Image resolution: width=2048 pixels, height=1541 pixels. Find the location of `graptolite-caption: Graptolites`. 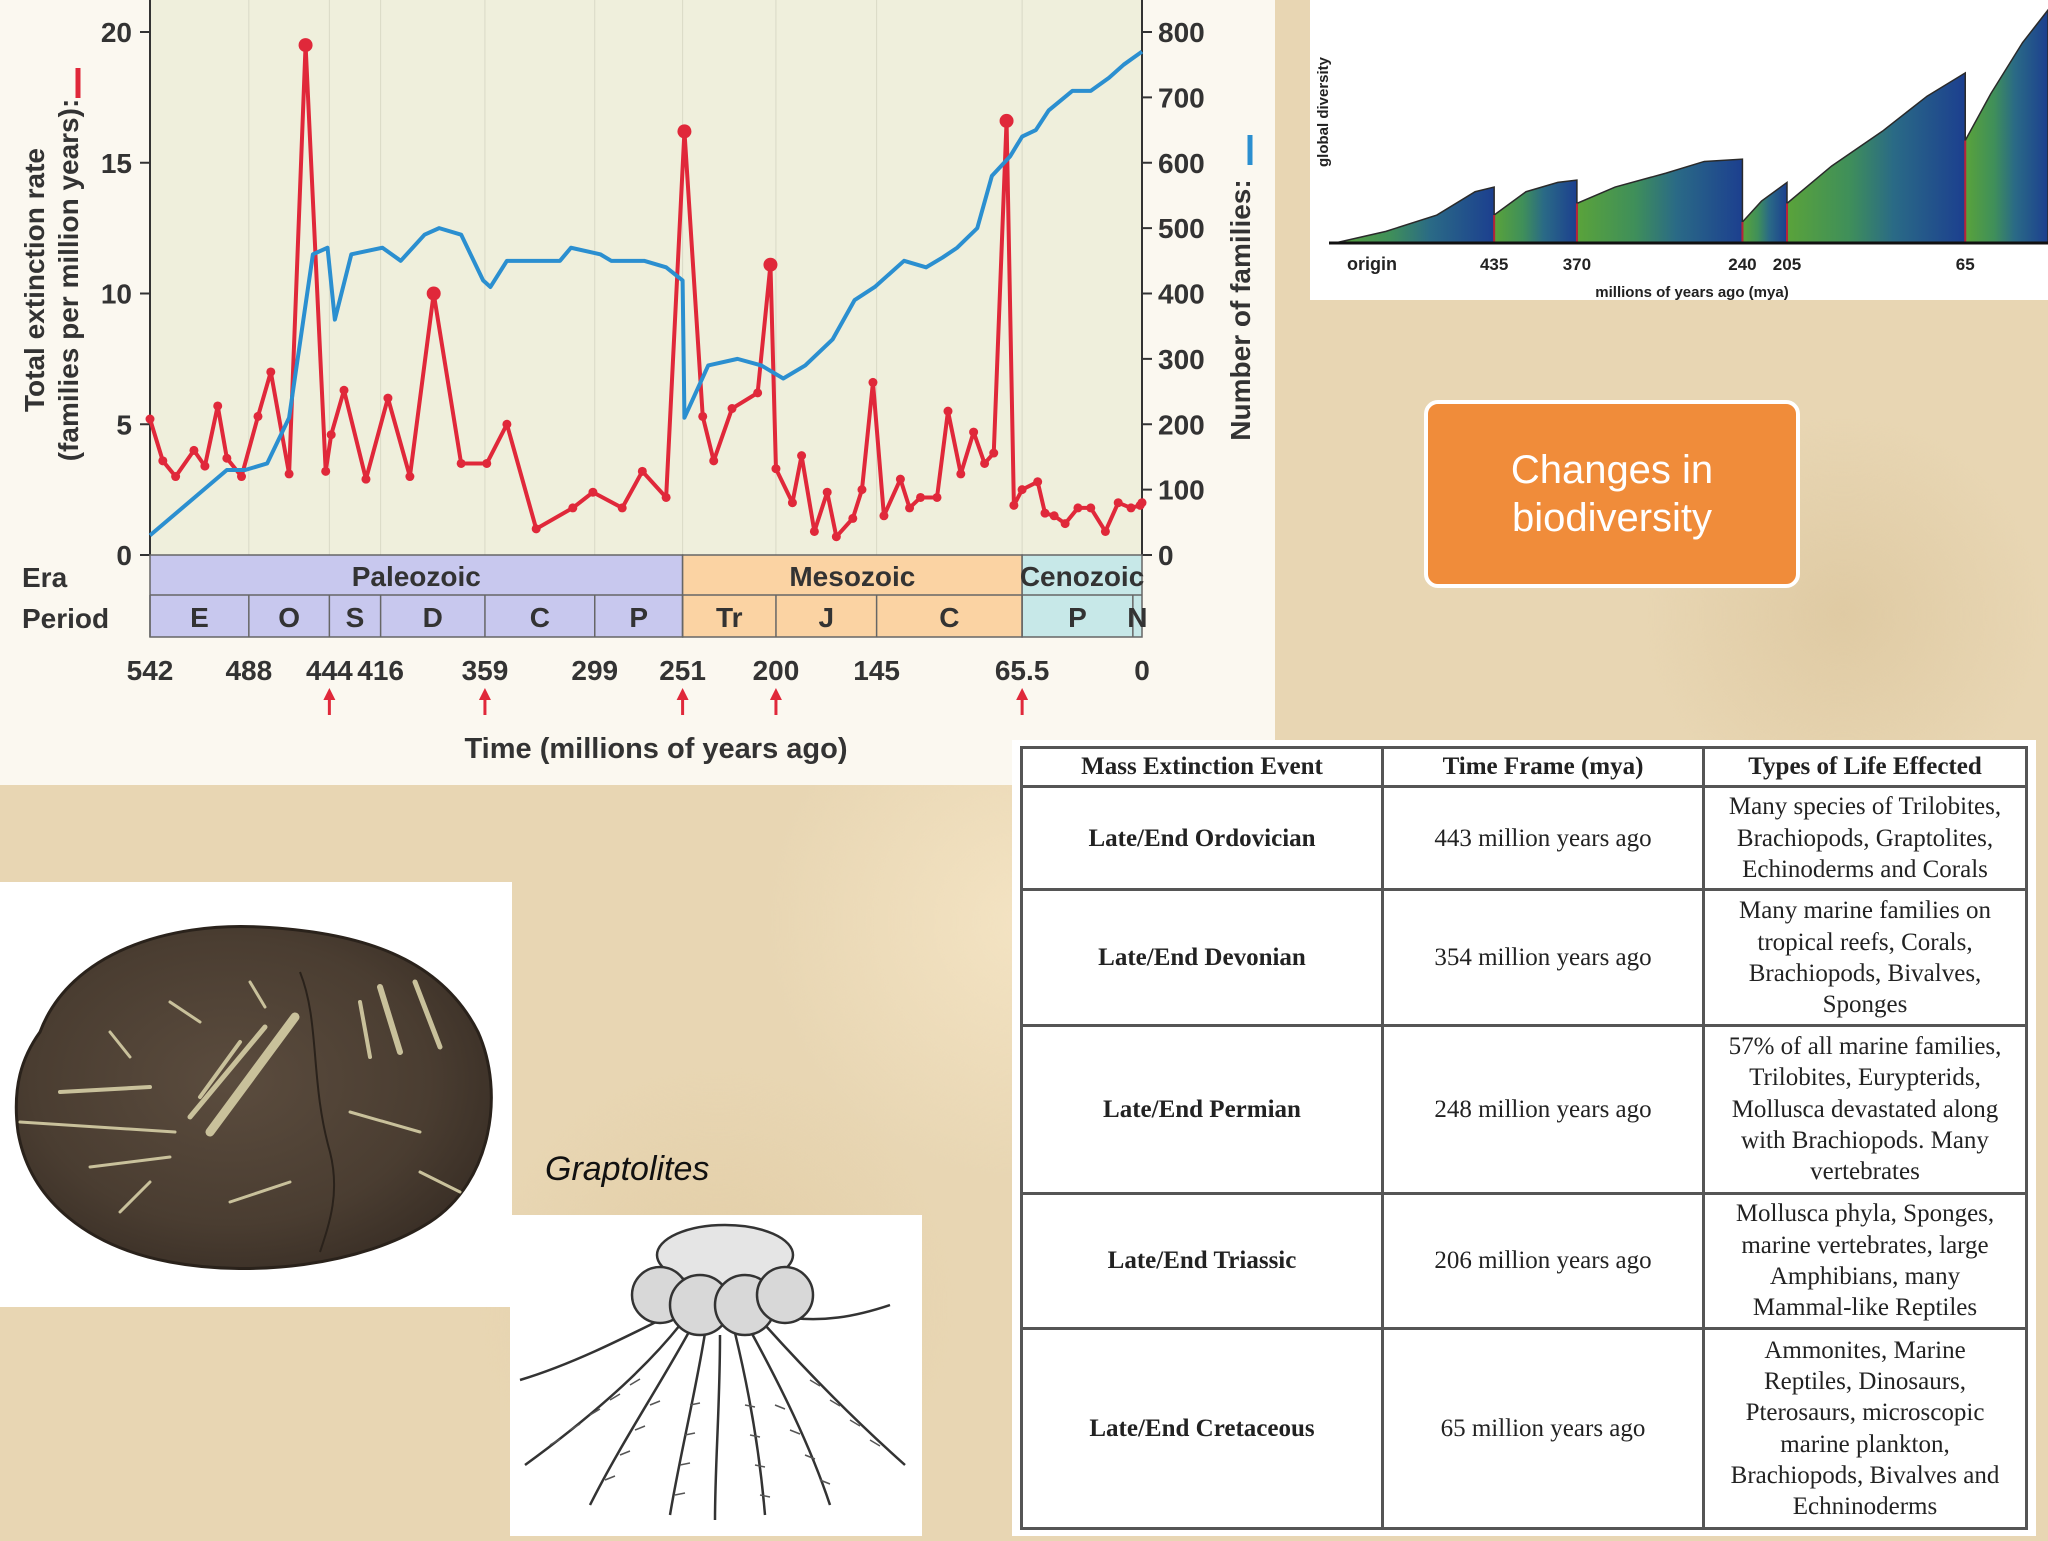

graptolite-caption: Graptolites is located at coordinates (627, 1169).